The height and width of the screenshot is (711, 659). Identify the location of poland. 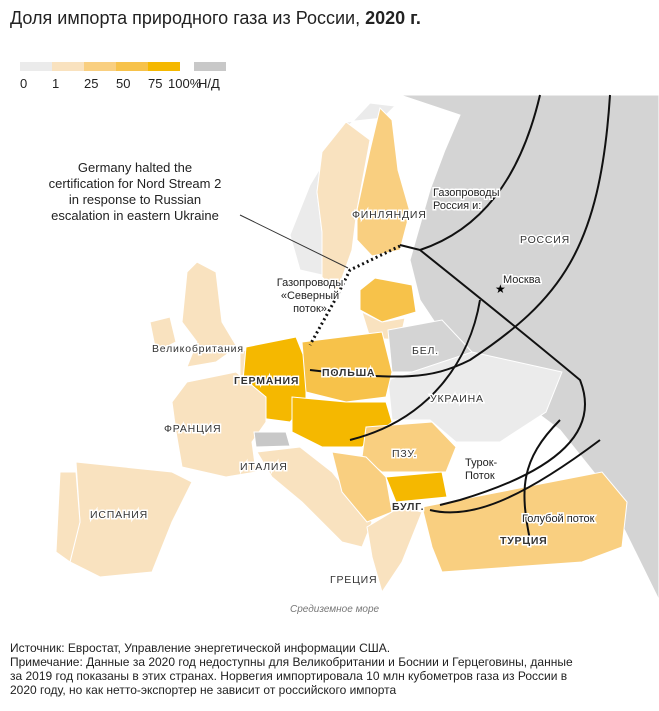
(347, 367).